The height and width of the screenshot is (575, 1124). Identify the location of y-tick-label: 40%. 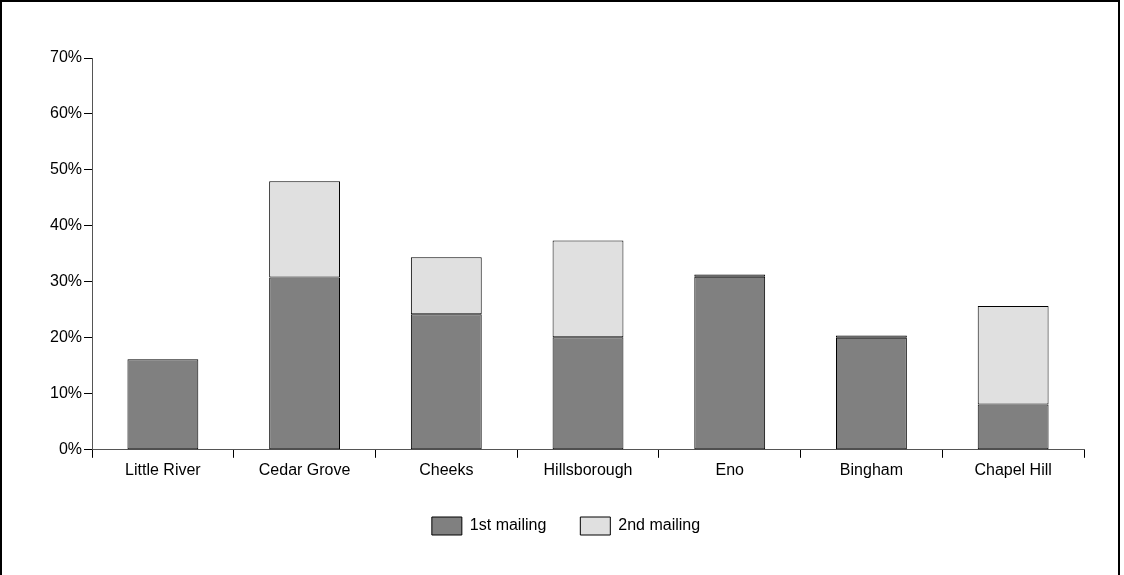
(66, 225).